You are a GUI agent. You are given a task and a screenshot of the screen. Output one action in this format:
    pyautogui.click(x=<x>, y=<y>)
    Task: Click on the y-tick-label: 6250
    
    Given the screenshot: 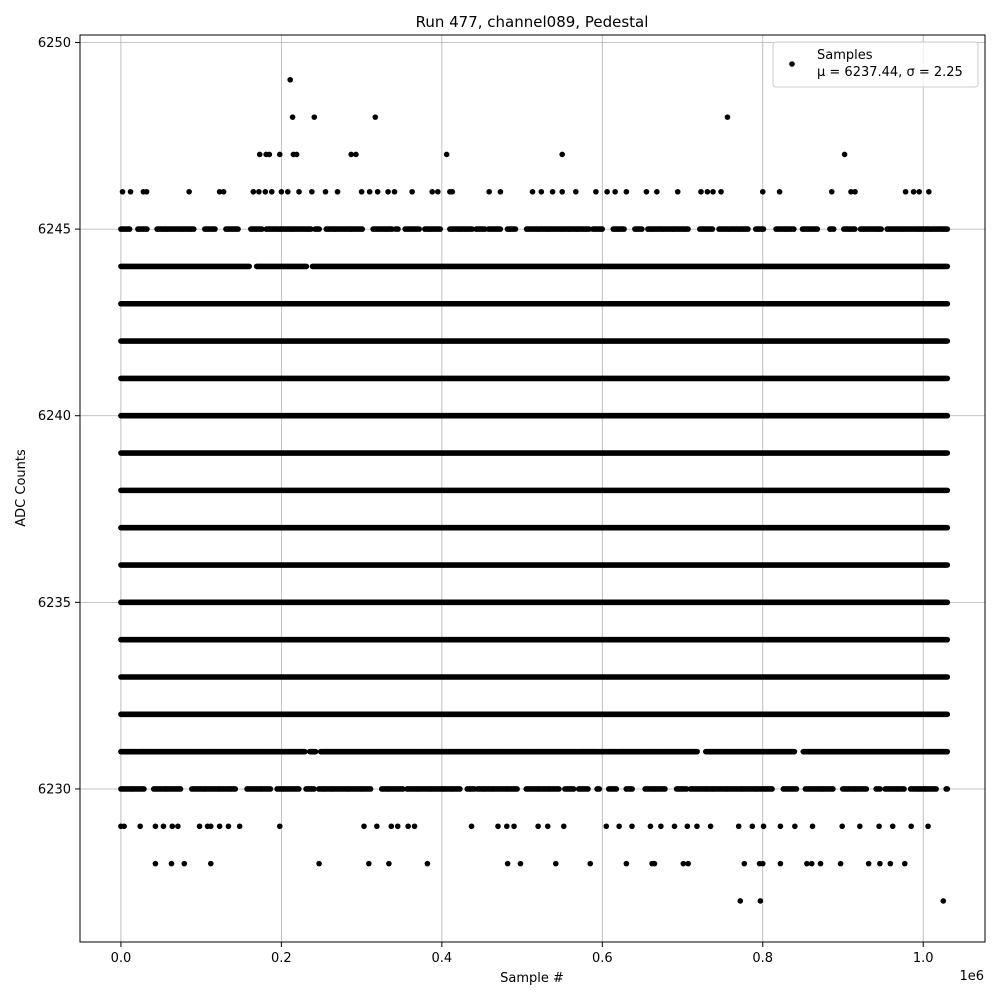 What is the action you would take?
    pyautogui.click(x=54, y=43)
    